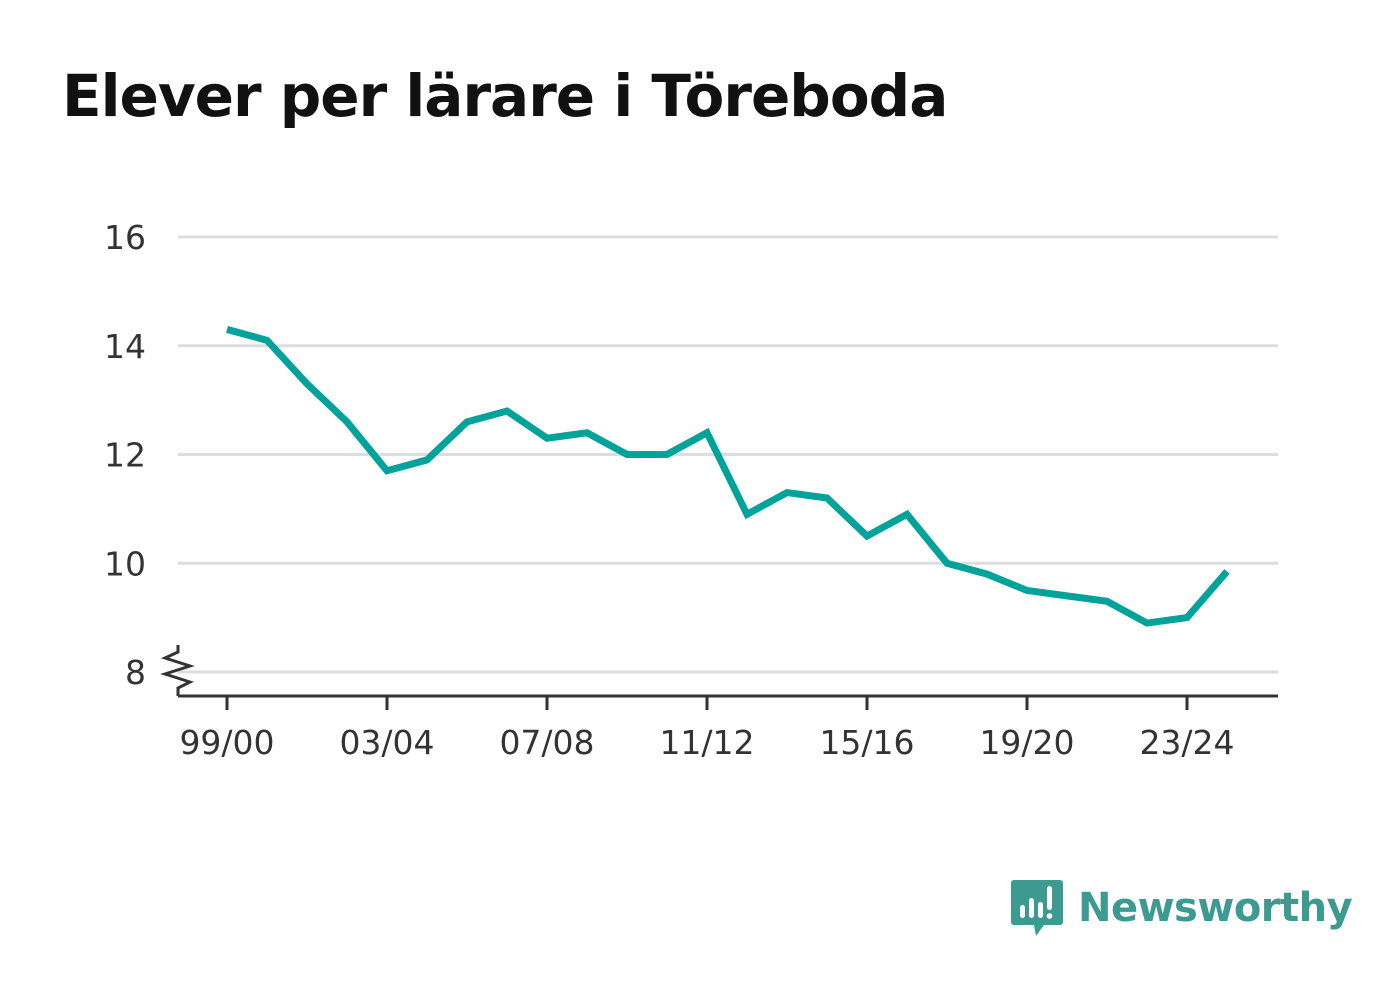 The height and width of the screenshot is (999, 1382). I want to click on axis-break-icon, so click(177, 670).